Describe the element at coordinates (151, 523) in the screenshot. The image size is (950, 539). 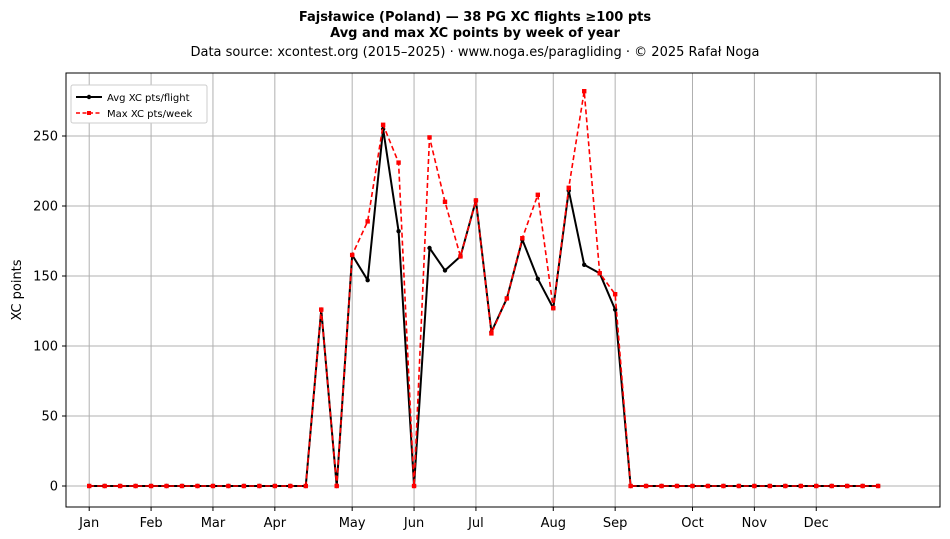
I see `x-tick-label: Feb` at that location.